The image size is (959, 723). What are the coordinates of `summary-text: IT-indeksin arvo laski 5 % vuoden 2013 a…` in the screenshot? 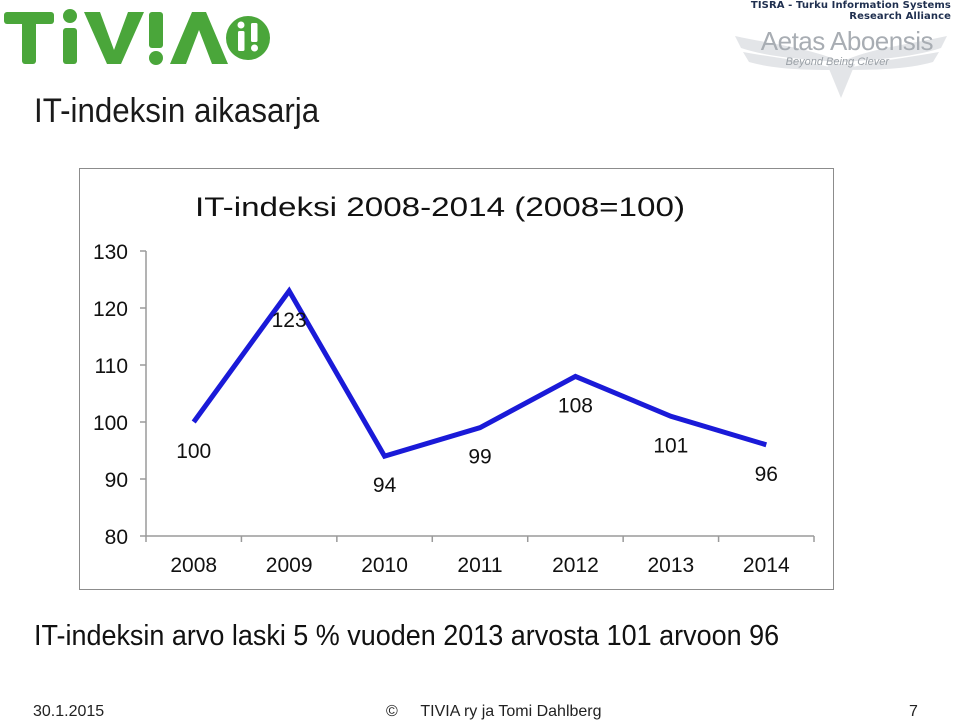 It's located at (407, 636).